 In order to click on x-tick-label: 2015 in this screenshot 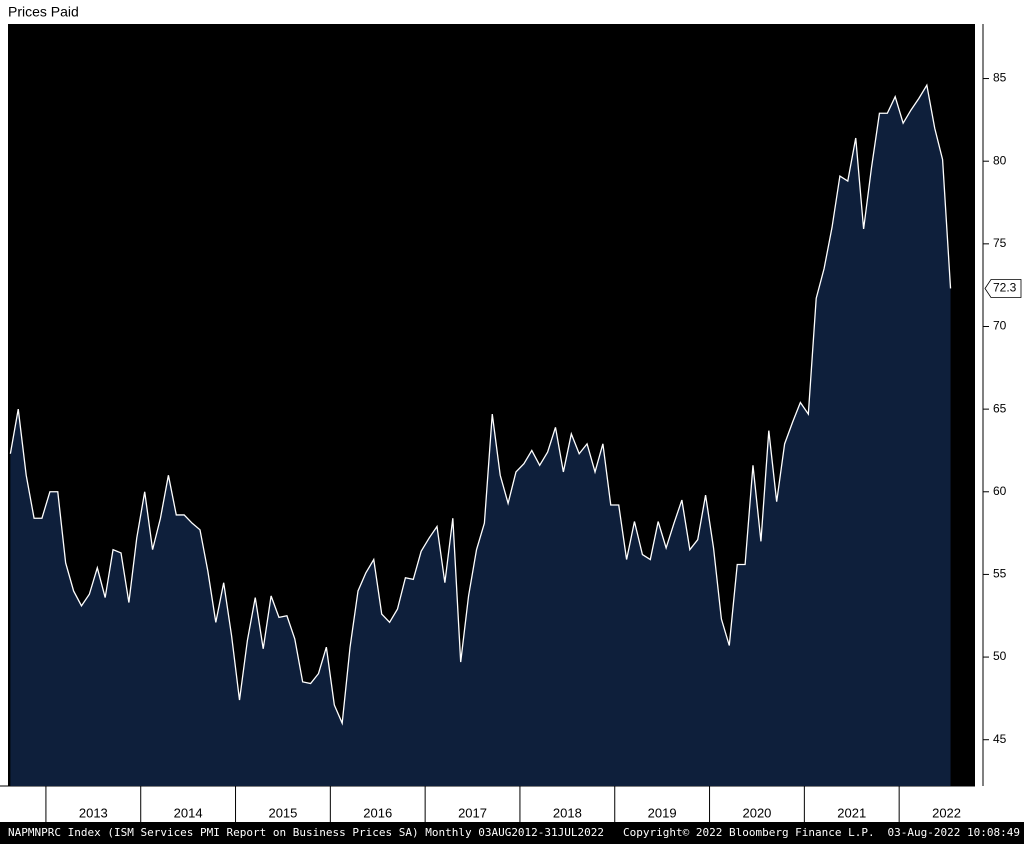, I will do `click(282, 812)`.